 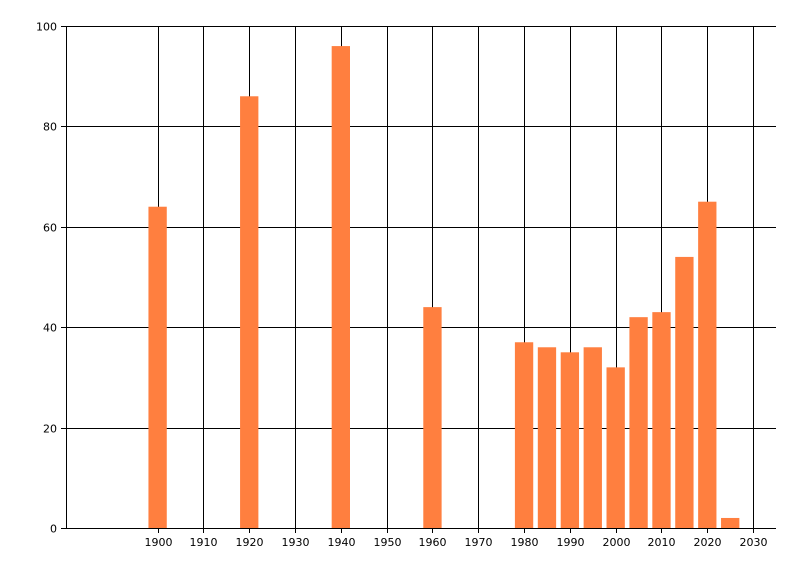 I want to click on x-tick-label: 1990, so click(x=571, y=542).